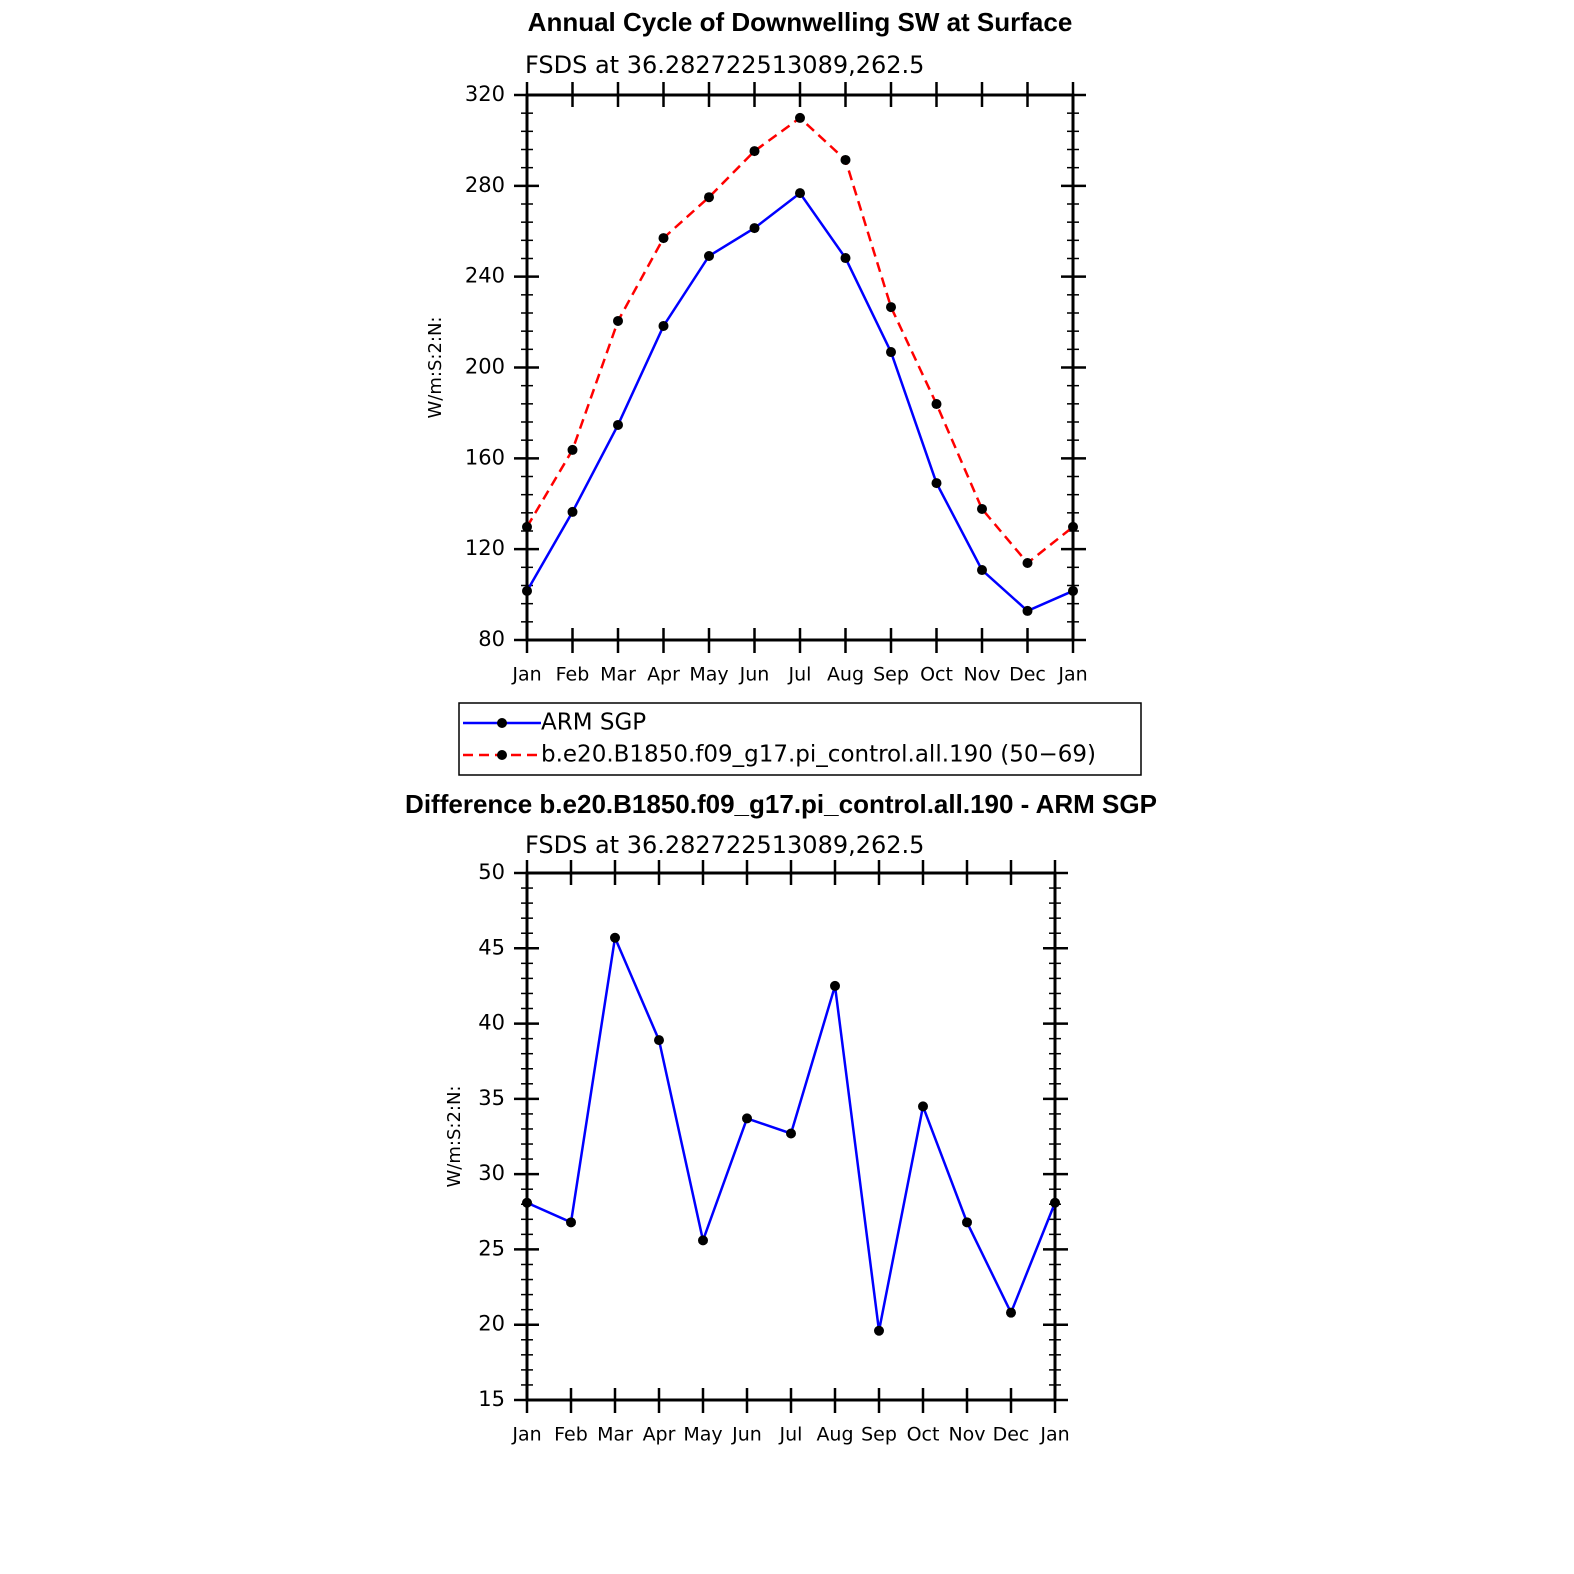  I want to click on y-tick-label: 200, so click(485, 367).